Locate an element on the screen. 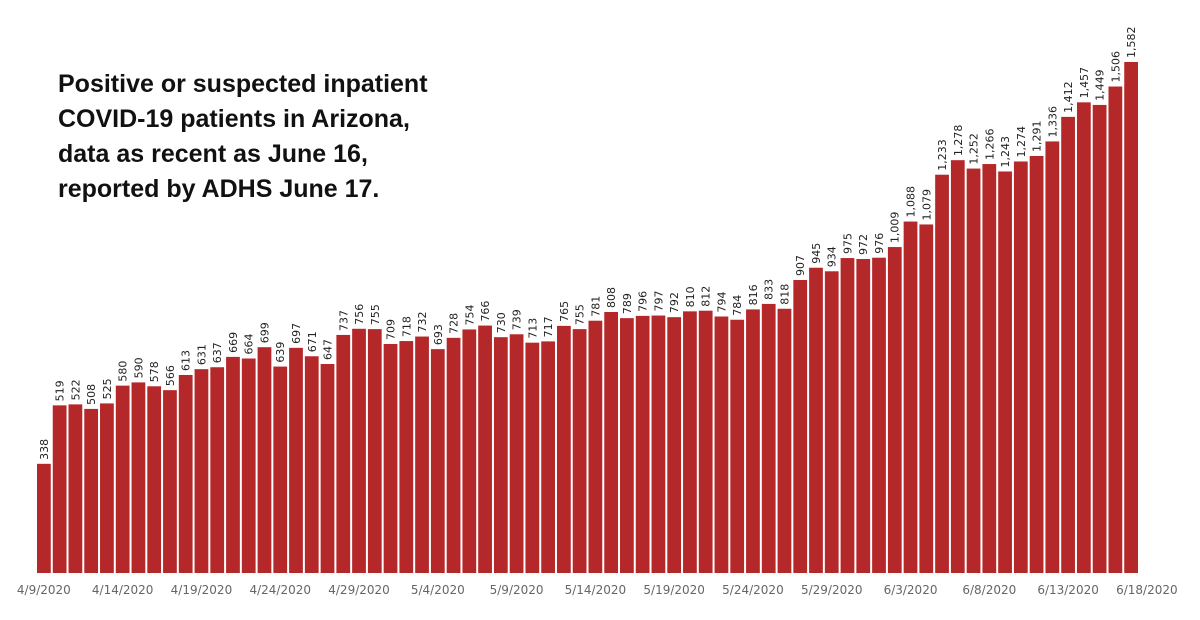 The width and height of the screenshot is (1200, 620). x-tick-label: 5/14/2020 is located at coordinates (596, 590).